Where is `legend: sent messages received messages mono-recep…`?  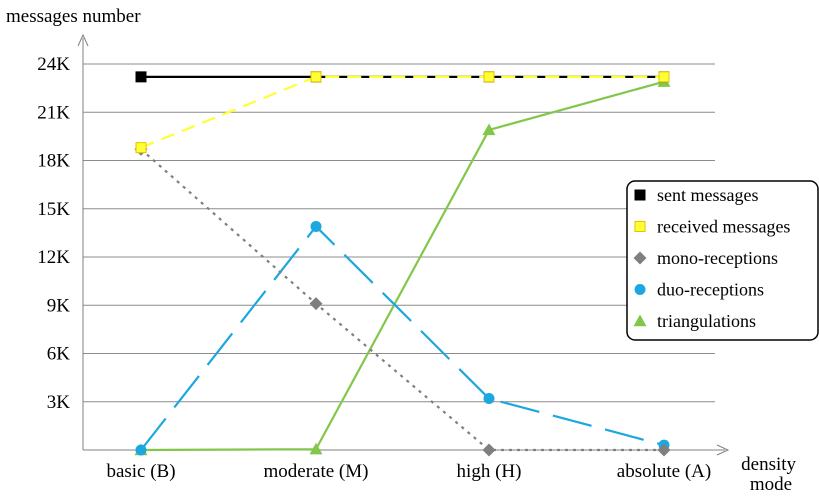
legend: sent messages received messages mono-recep… is located at coordinates (722, 260).